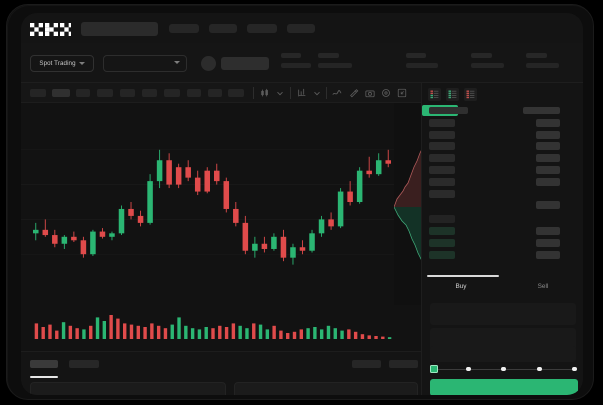 The width and height of the screenshot is (603, 405). Describe the element at coordinates (422, 60) in the screenshot. I see `stat-24h-low` at that location.